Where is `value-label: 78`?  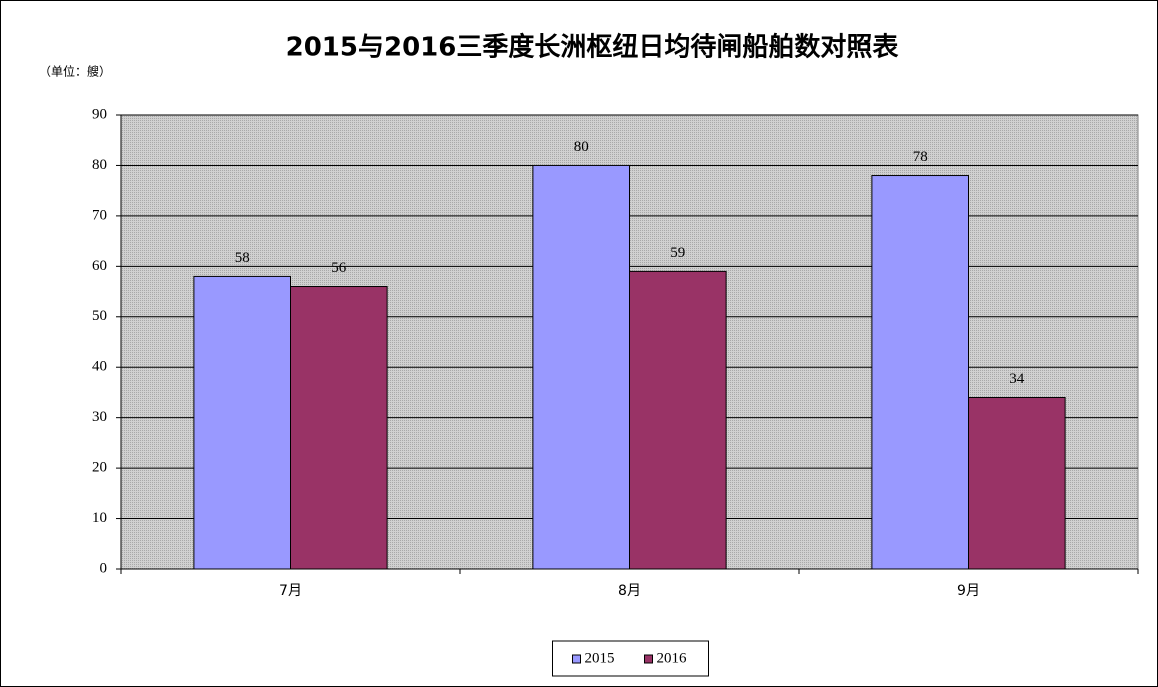
value-label: 78 is located at coordinates (920, 157).